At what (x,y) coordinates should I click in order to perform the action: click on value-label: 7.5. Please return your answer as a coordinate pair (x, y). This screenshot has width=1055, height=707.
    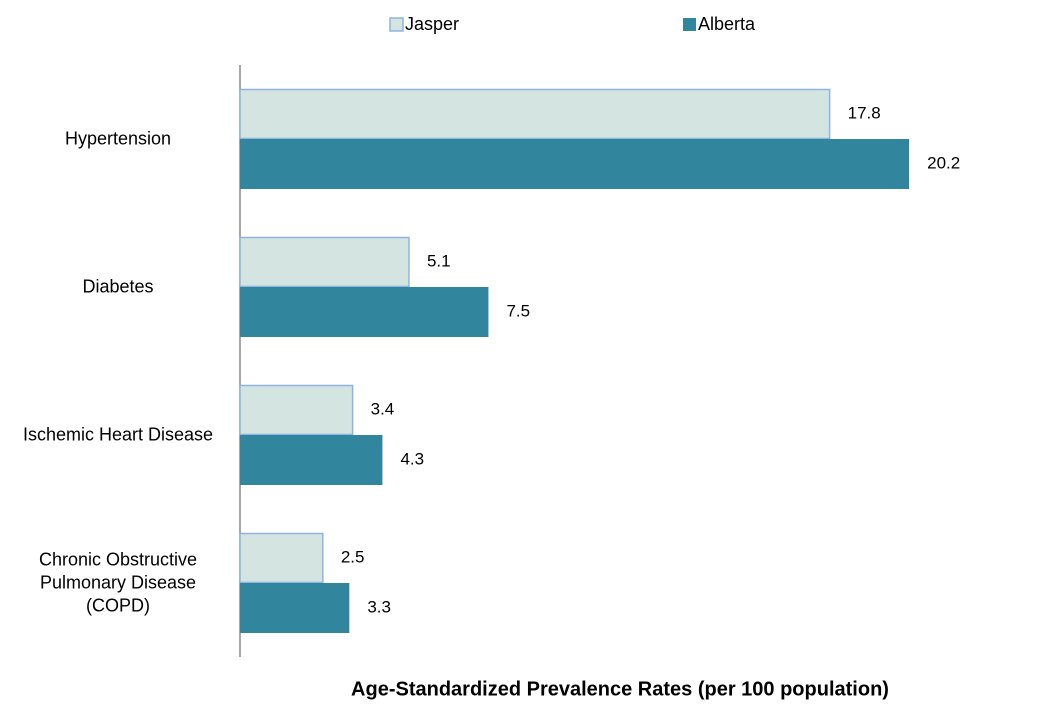
    Looking at the image, I should click on (518, 310).